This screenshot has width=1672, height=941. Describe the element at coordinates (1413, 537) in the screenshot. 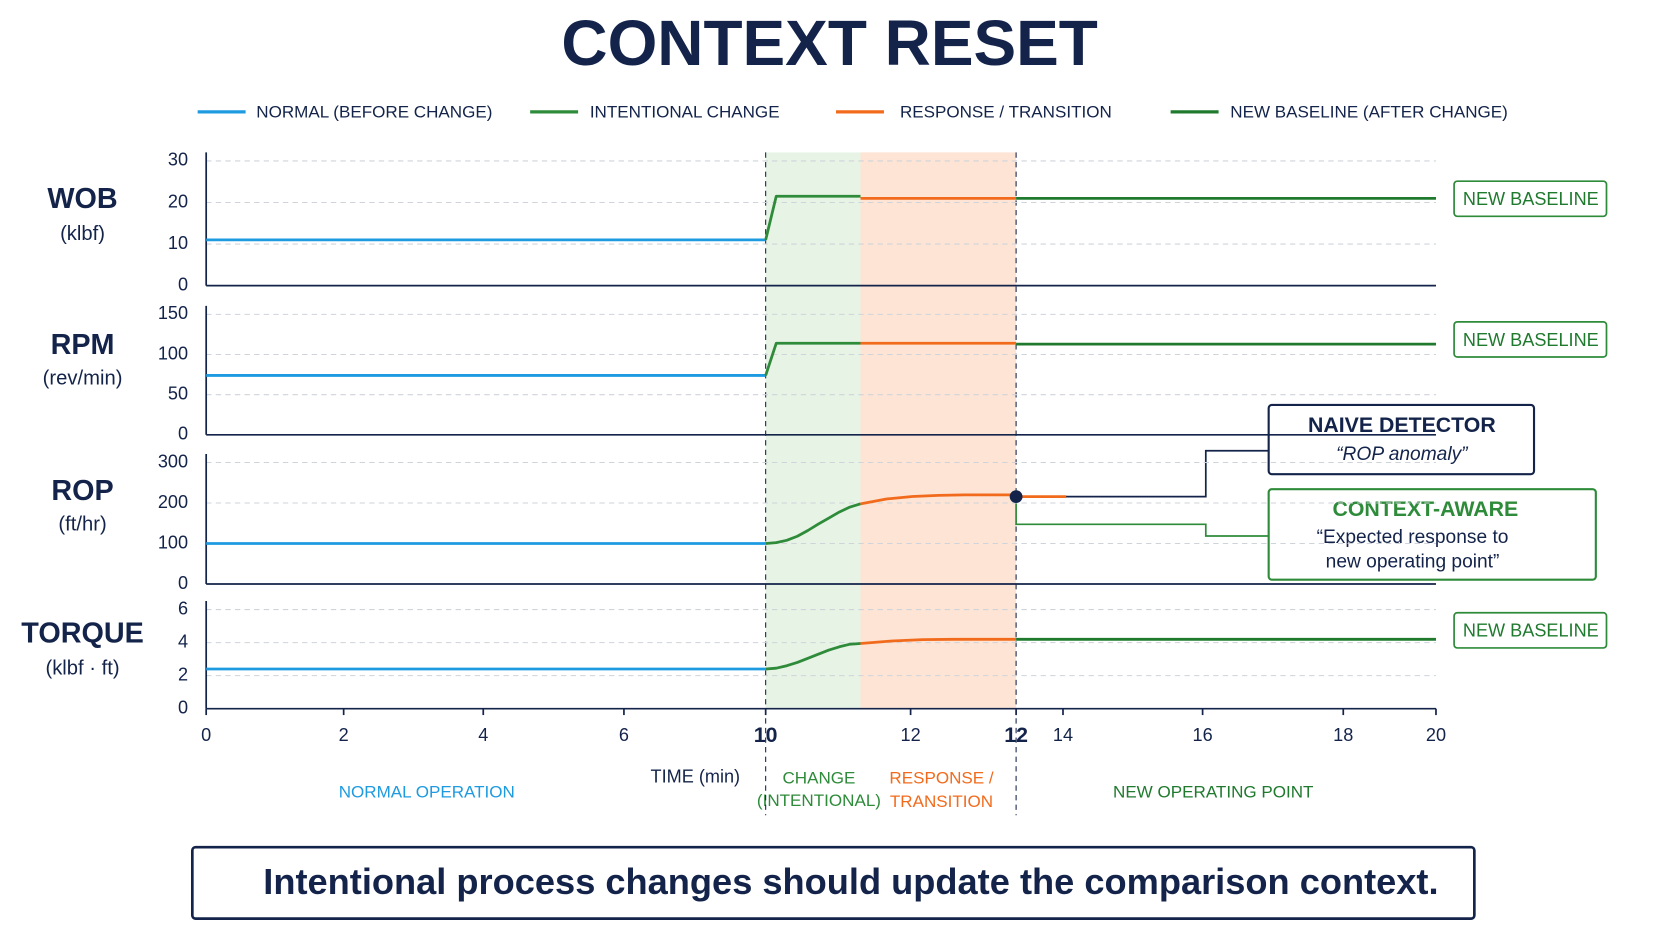

I see `callout-text: “Expected response to` at that location.